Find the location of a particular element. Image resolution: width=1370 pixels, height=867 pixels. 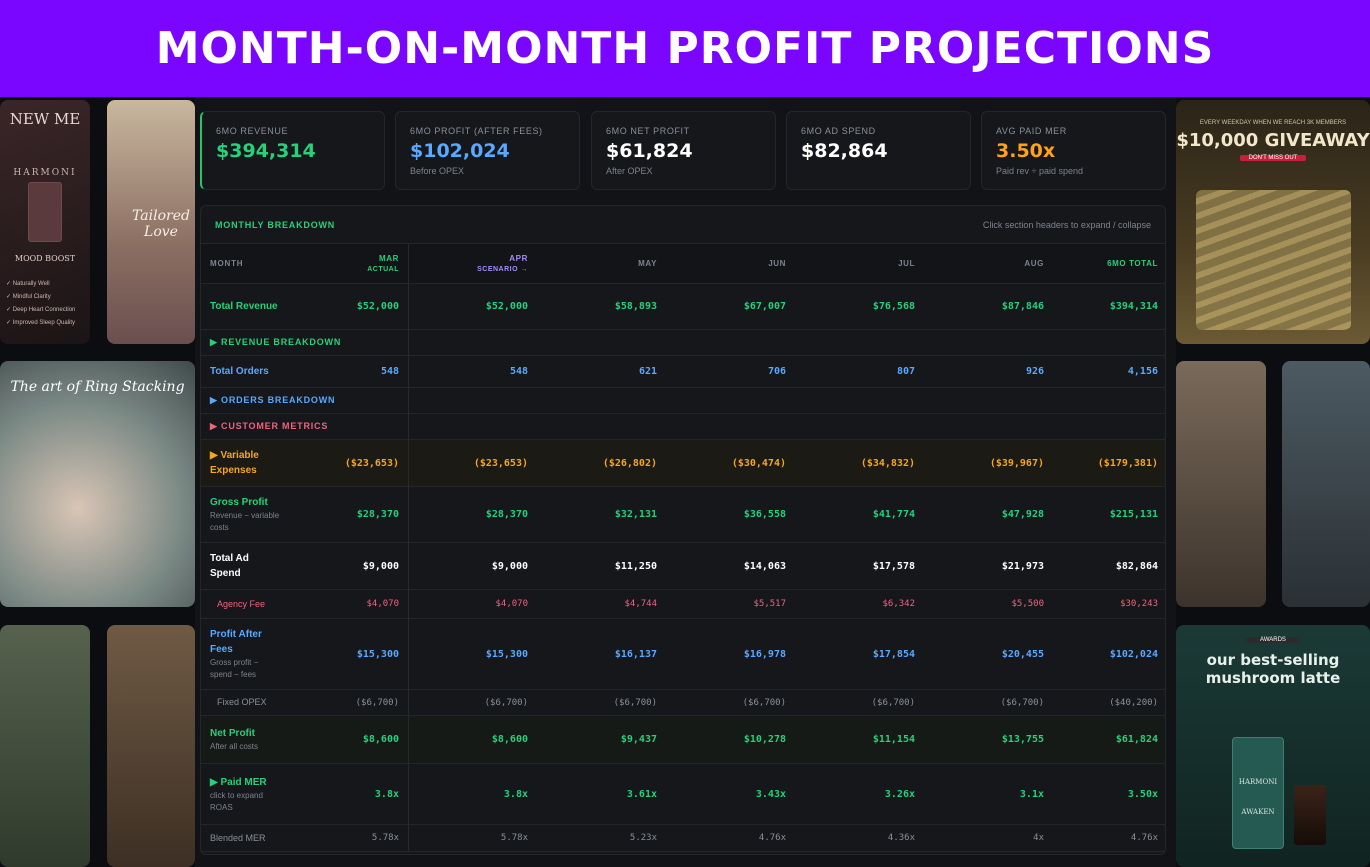

tile-text: The art of Ring Stacking is located at coordinates (97, 387).